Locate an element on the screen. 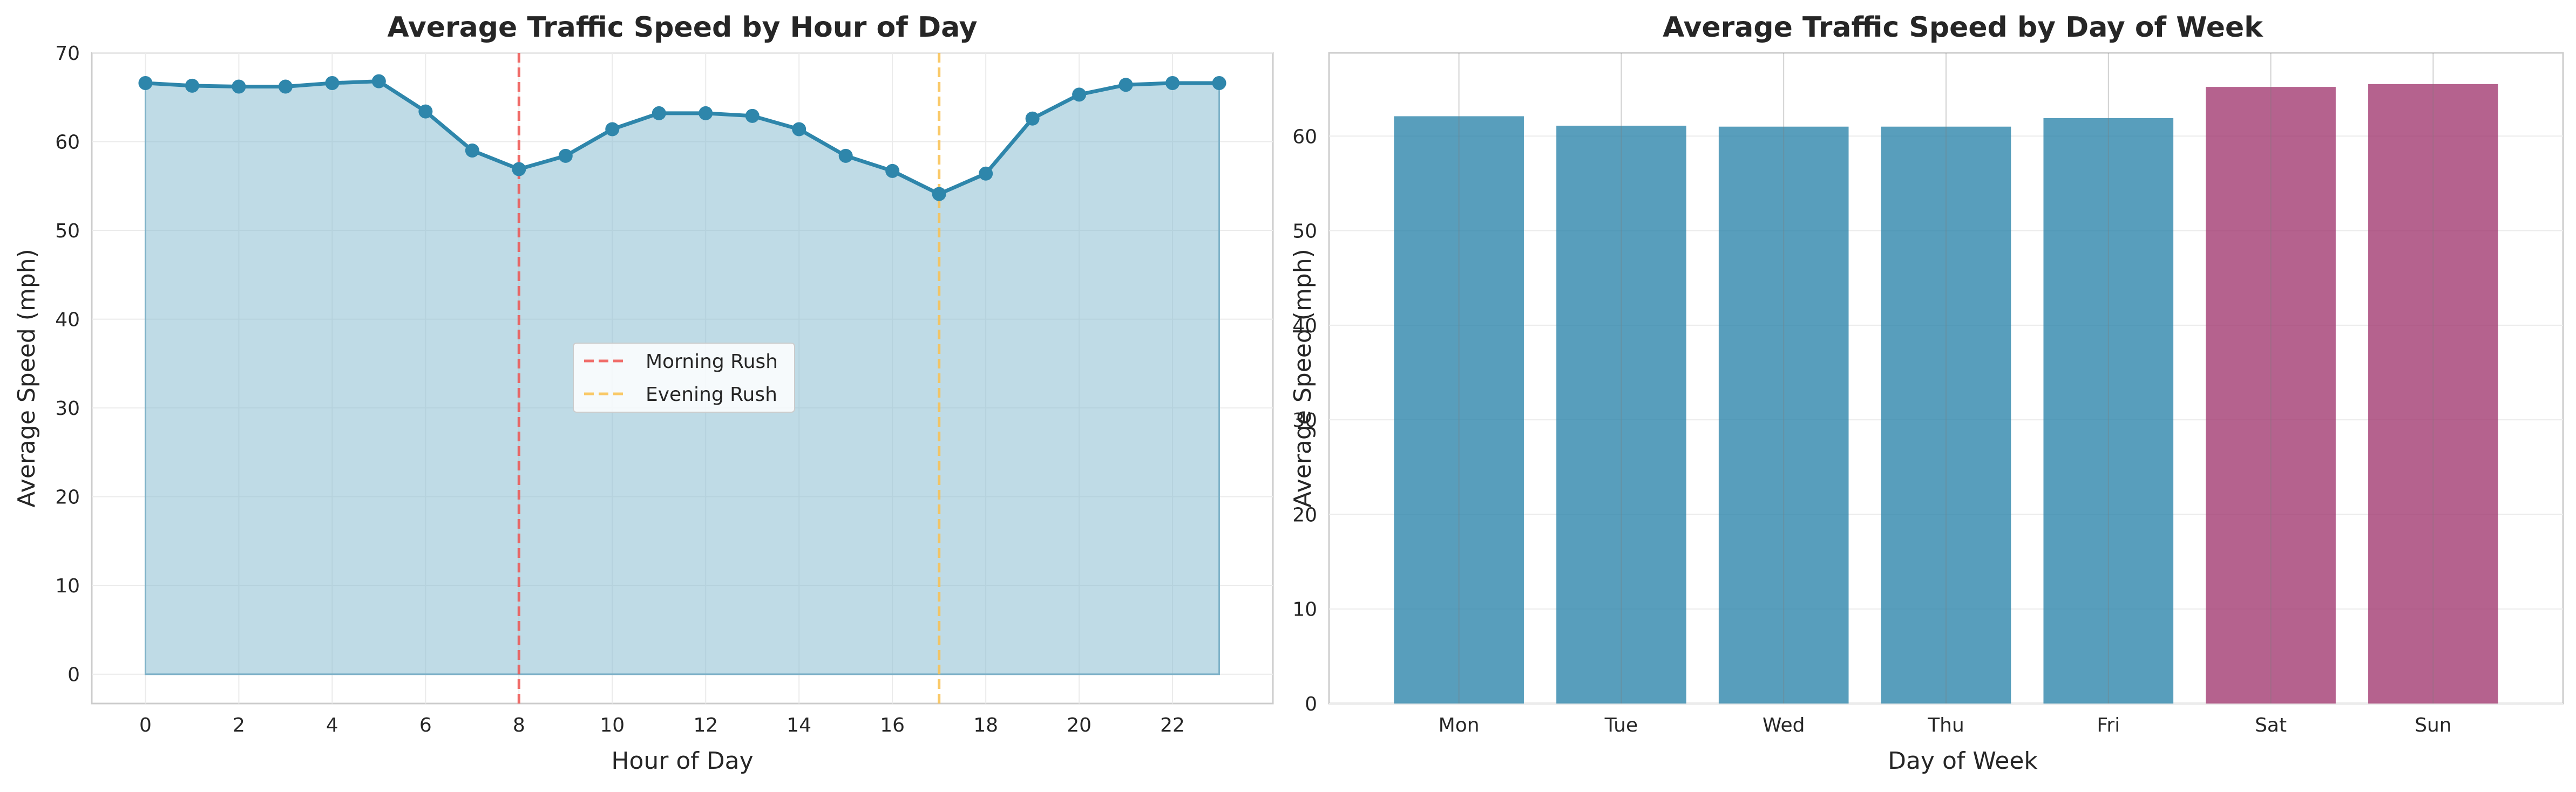  weekday-bar-thu is located at coordinates (1946, 415).